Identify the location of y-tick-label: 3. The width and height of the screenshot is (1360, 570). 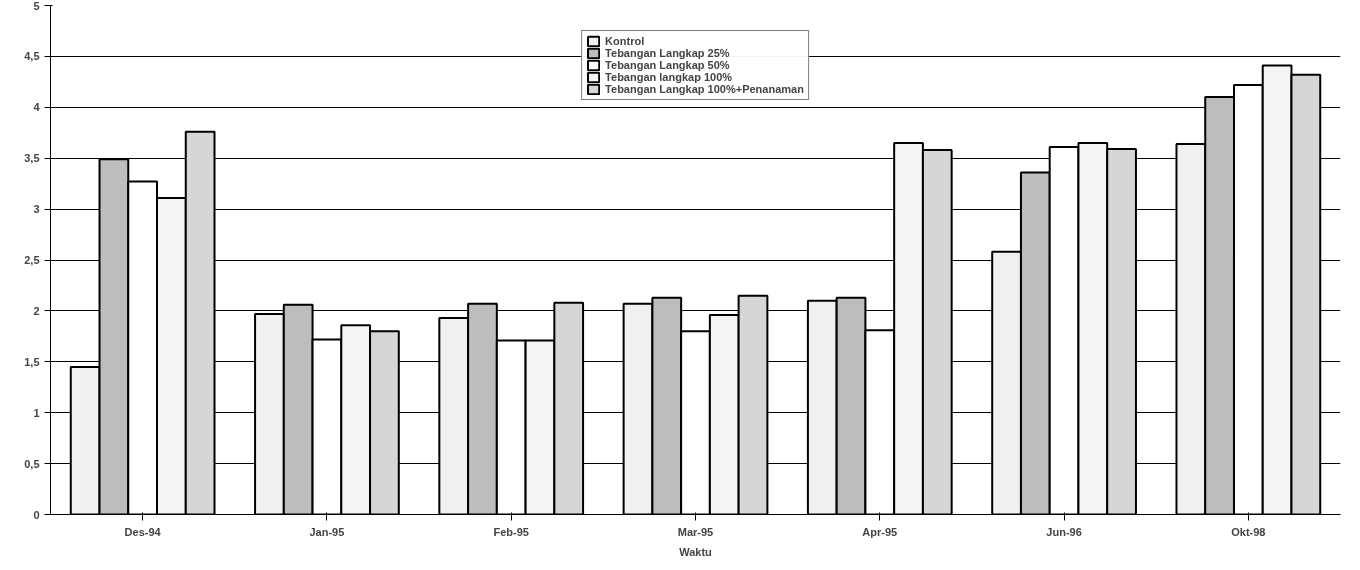
(36, 209).